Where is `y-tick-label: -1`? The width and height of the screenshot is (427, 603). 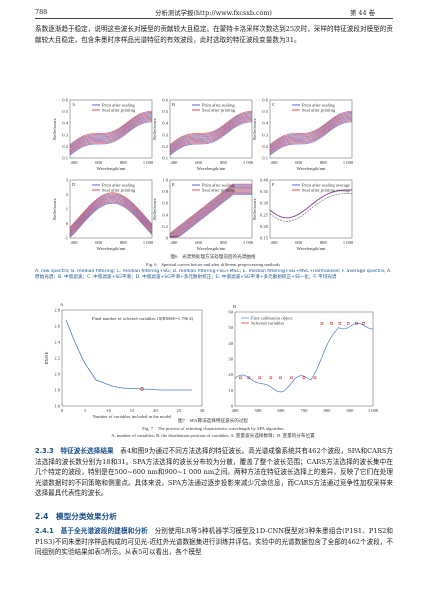 y-tick-label: -1 is located at coordinates (66, 238).